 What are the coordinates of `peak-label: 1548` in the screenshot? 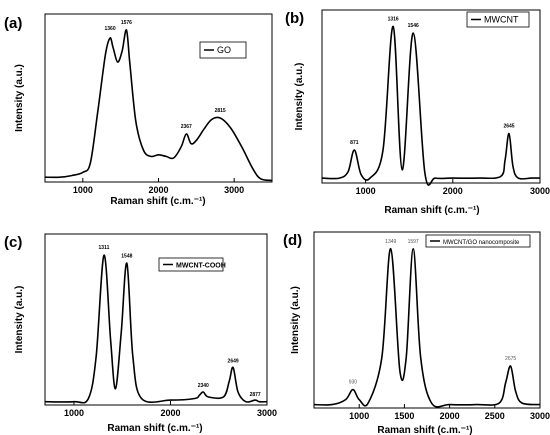 It's located at (126, 256).